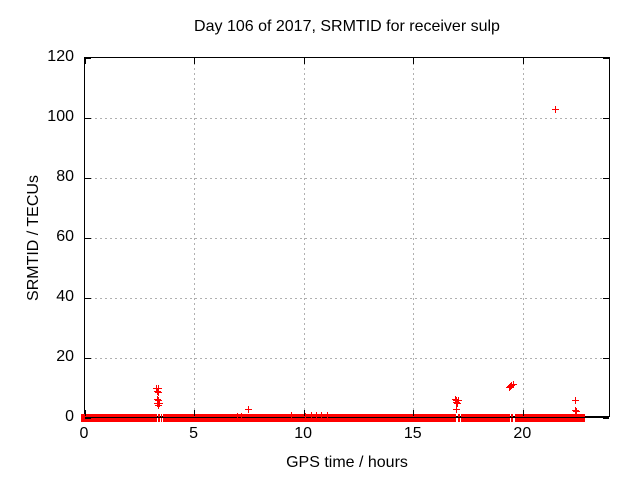 Image resolution: width=640 pixels, height=480 pixels. Describe the element at coordinates (65, 296) in the screenshot. I see `y-tick-label: 40` at that location.